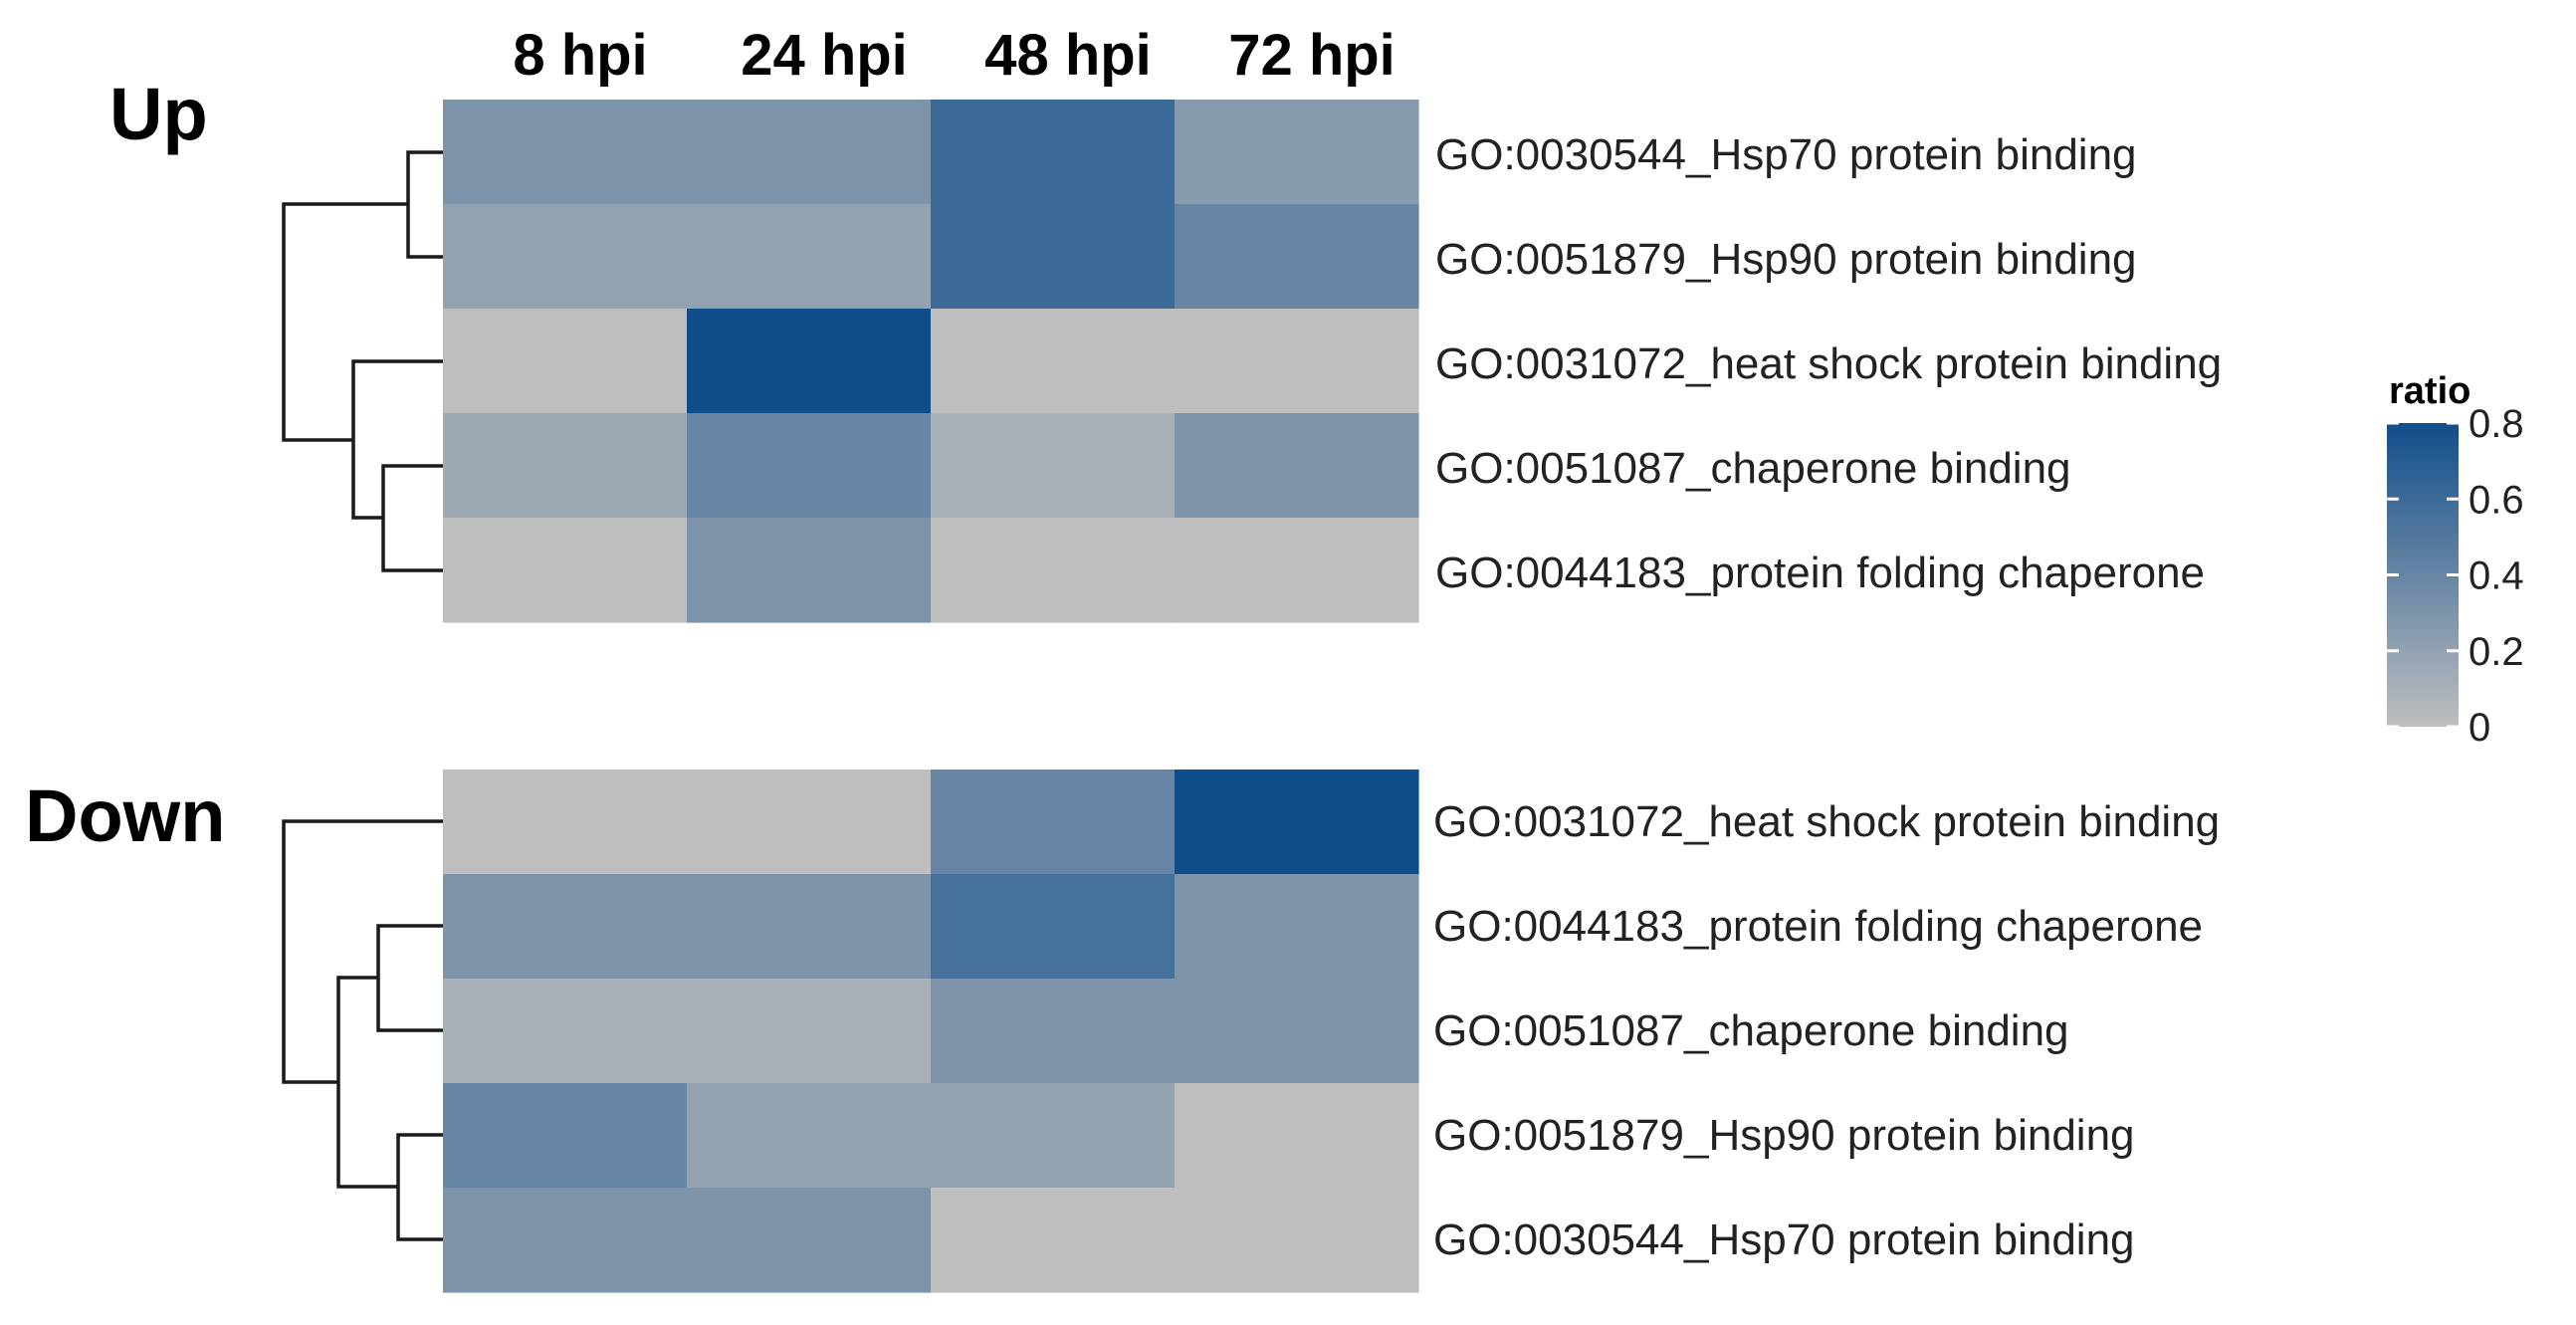  What do you see at coordinates (2429, 391) in the screenshot?
I see `legend-title: ratio` at bounding box center [2429, 391].